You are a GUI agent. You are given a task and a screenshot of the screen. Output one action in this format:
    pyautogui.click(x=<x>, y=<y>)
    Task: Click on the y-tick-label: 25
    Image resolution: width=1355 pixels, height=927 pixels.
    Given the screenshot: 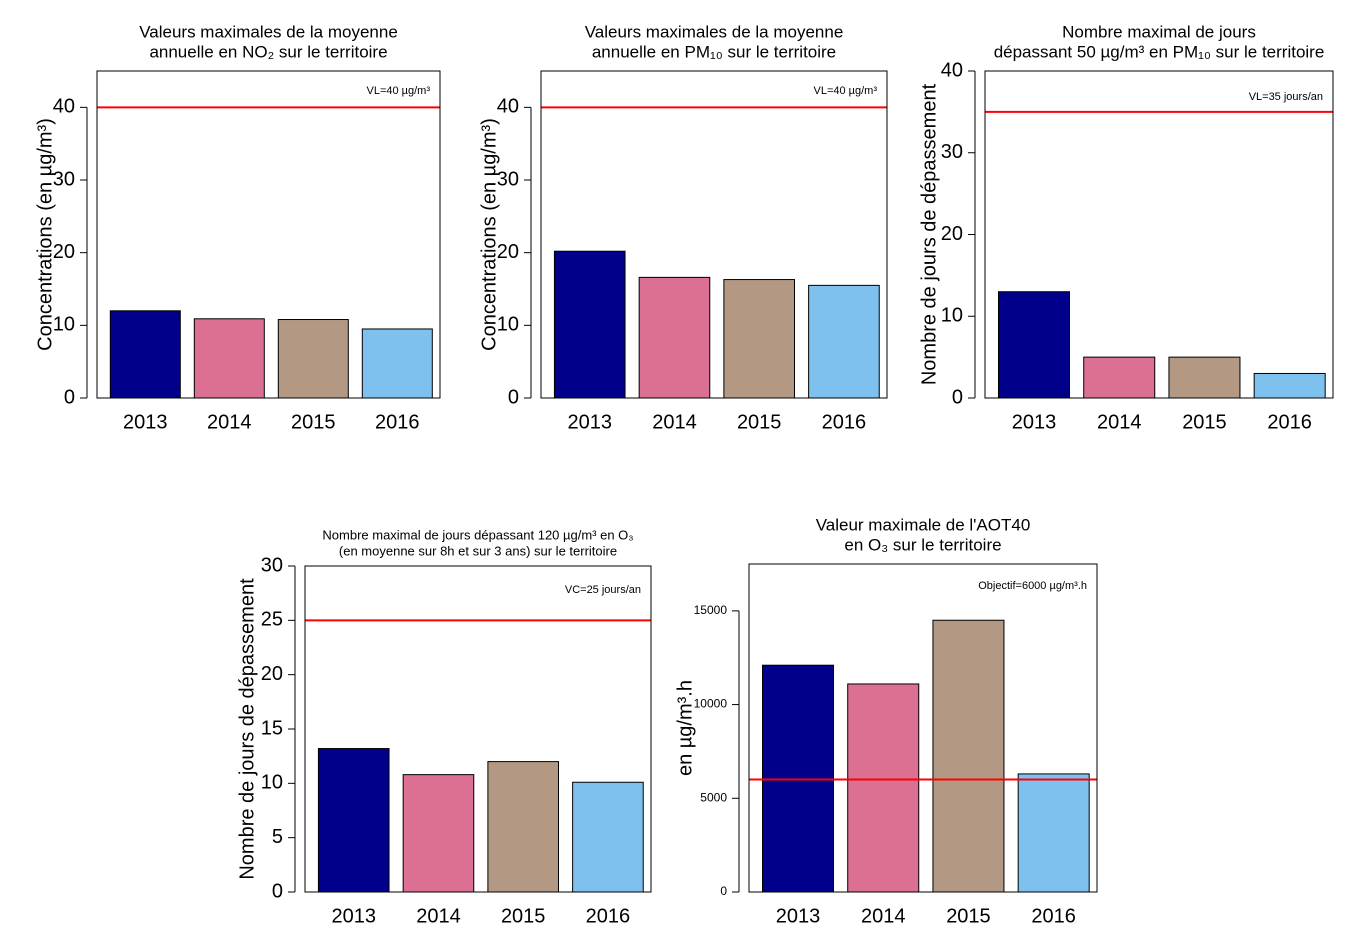 What is the action you would take?
    pyautogui.click(x=272, y=620)
    